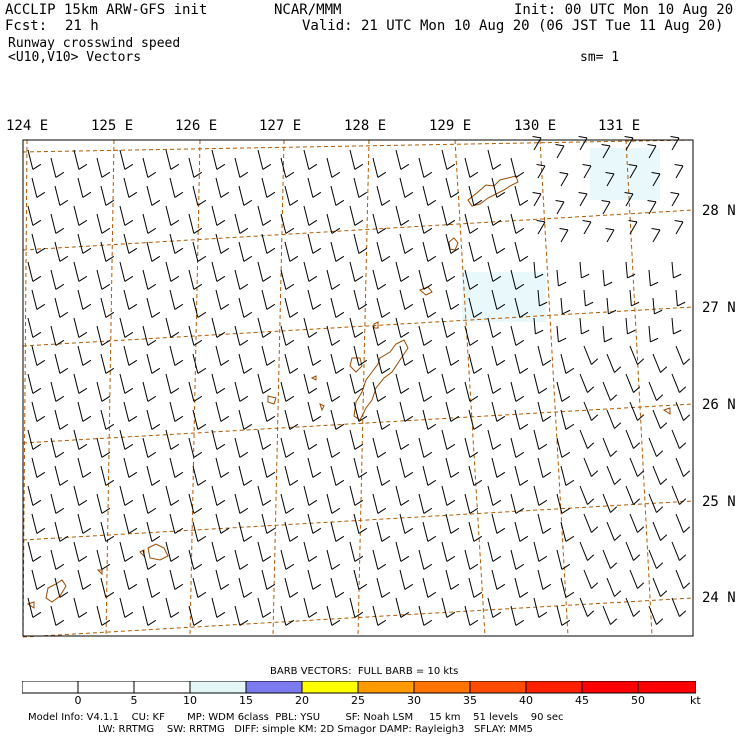 The image size is (740, 740). What do you see at coordinates (358, 230) in the screenshot?
I see `latitude-line` at bounding box center [358, 230].